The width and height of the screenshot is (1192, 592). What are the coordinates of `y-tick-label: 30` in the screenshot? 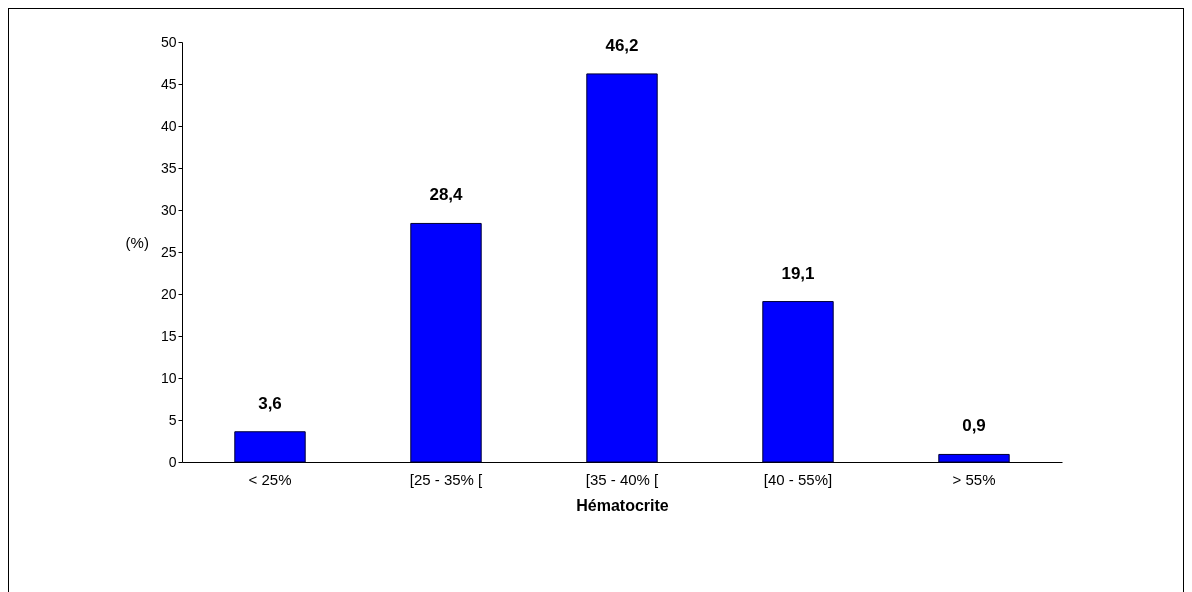 It's located at (168, 209).